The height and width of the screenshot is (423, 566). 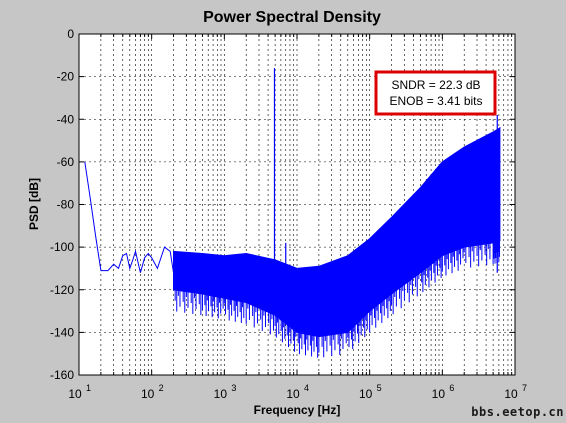 I want to click on chart-title: Power Spectral Density, so click(x=292, y=17).